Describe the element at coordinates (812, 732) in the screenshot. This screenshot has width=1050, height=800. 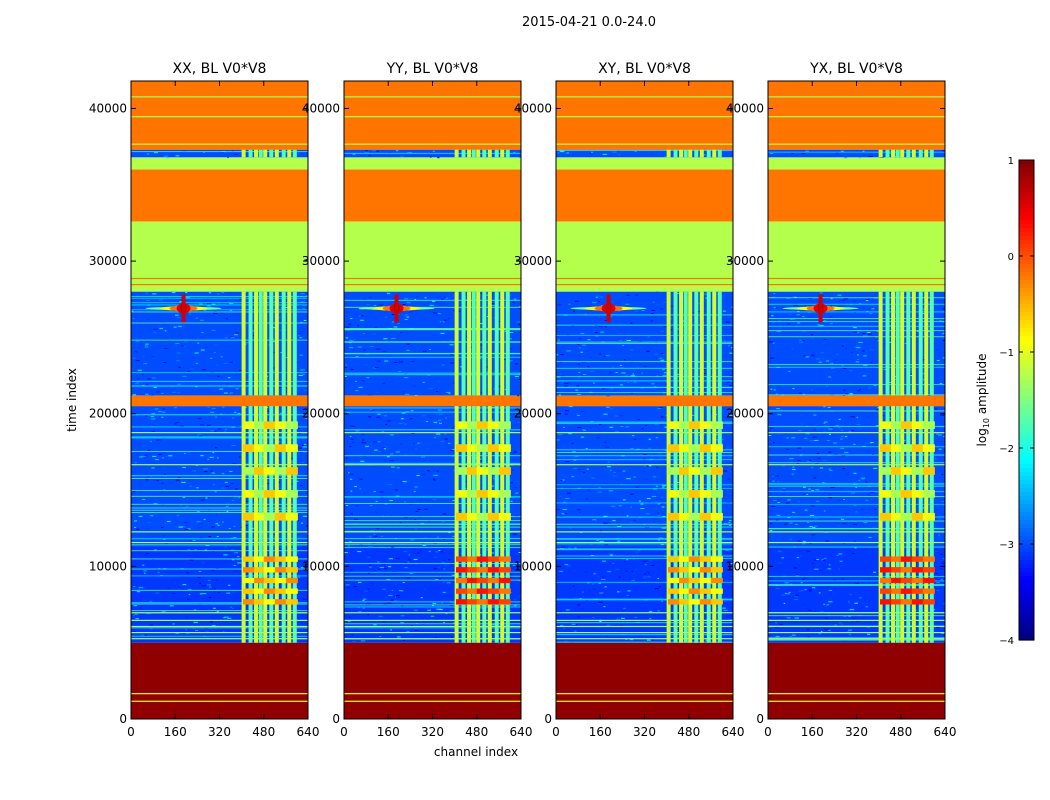
I see `x-tick-label: 160` at that location.